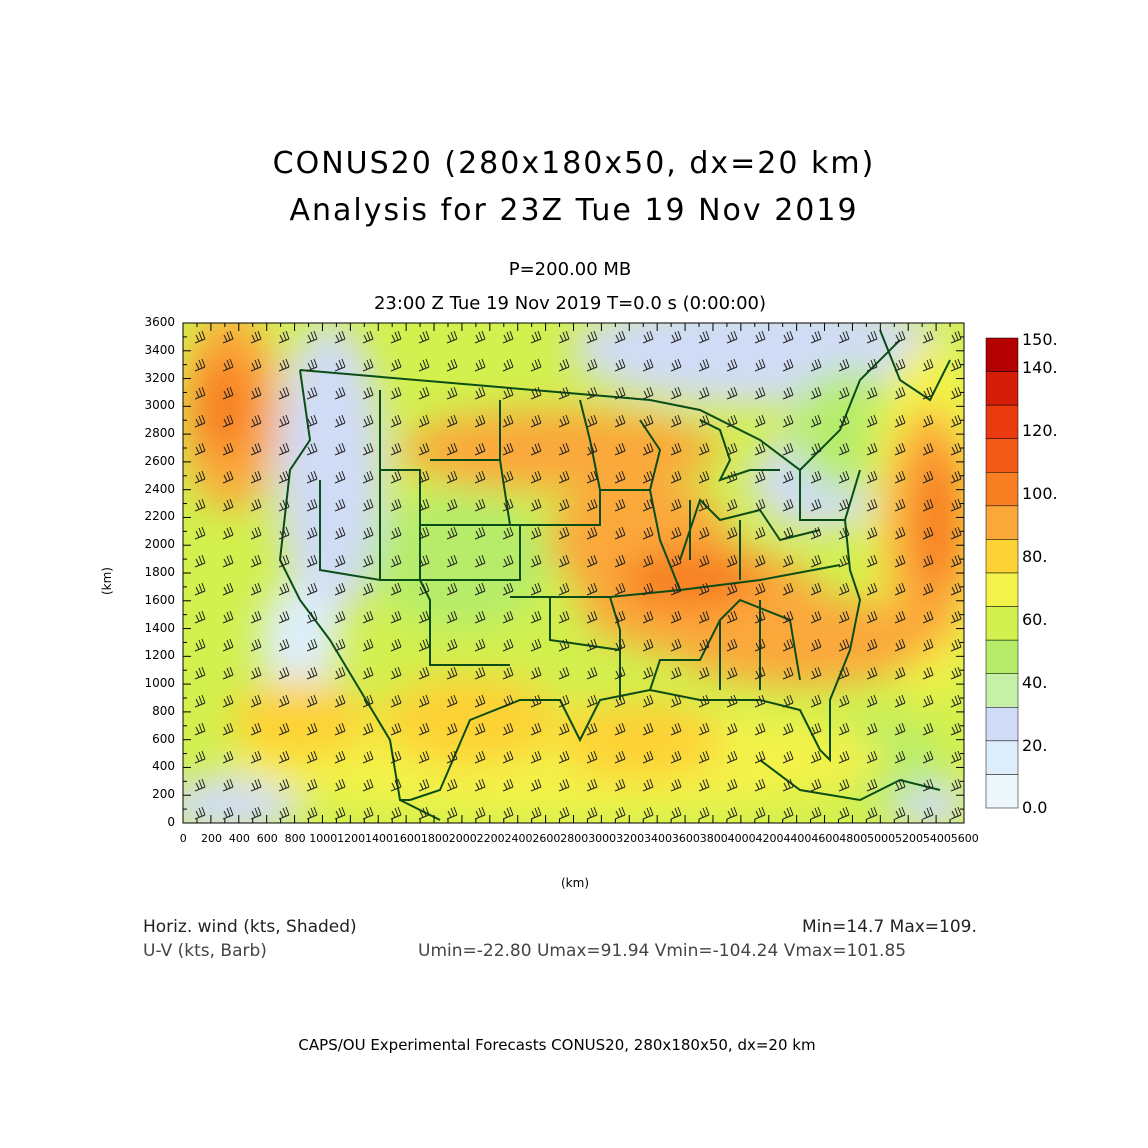  What do you see at coordinates (574, 163) in the screenshot?
I see `map-title-line1: CONUS20 (280x180x50, dx=20 km)` at bounding box center [574, 163].